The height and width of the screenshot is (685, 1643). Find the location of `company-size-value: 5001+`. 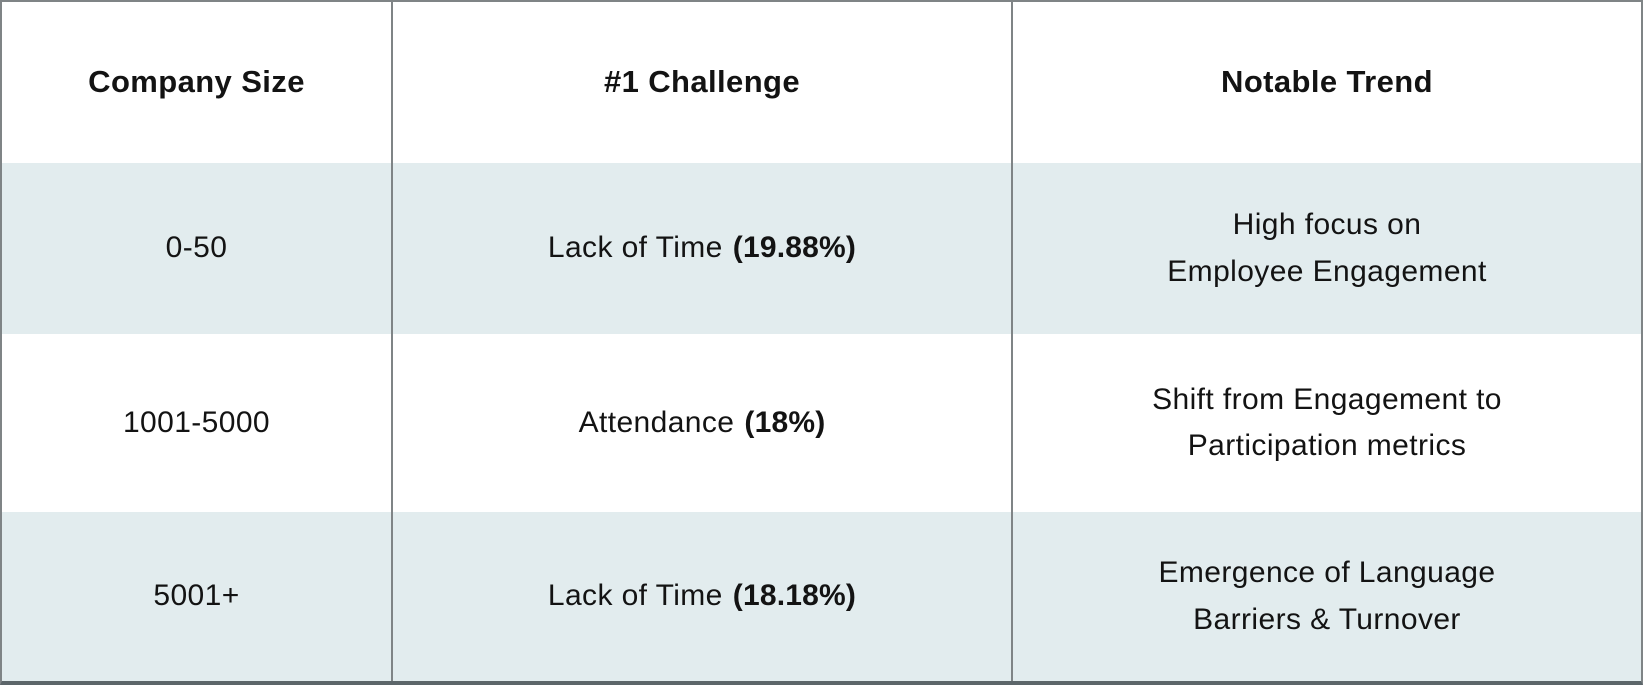

company-size-value: 5001+ is located at coordinates (196, 596).